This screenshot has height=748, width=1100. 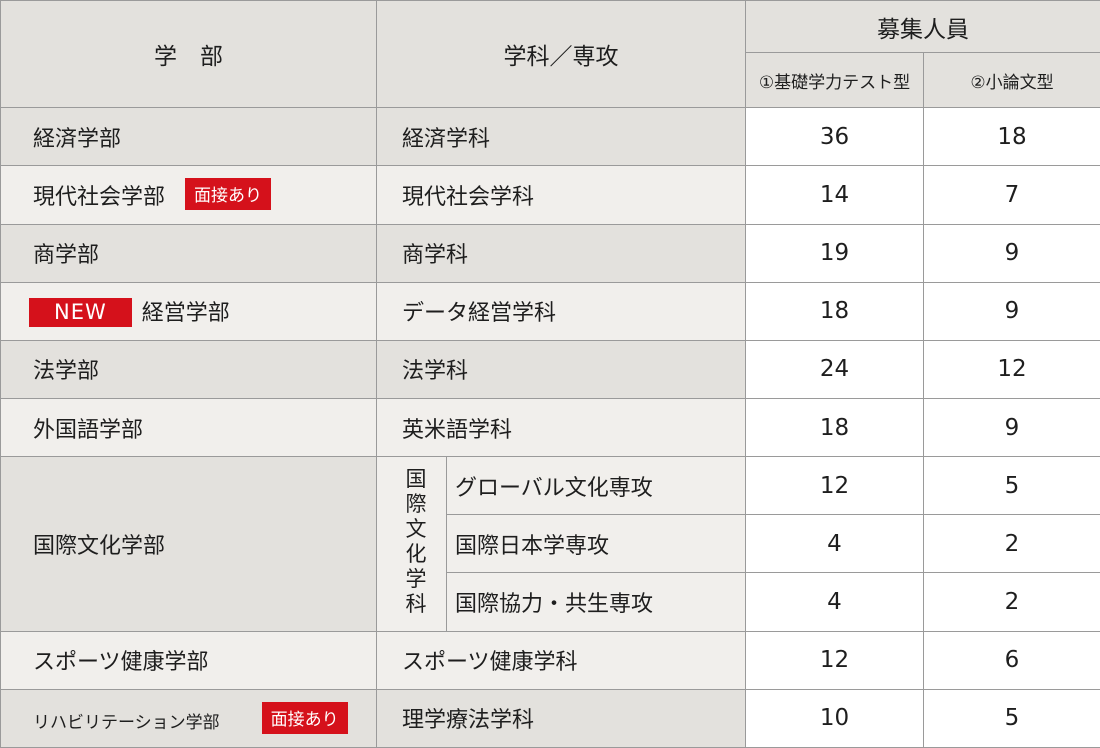 What do you see at coordinates (126, 723) in the screenshot?
I see `faculty-name: リハビリテーション学部` at bounding box center [126, 723].